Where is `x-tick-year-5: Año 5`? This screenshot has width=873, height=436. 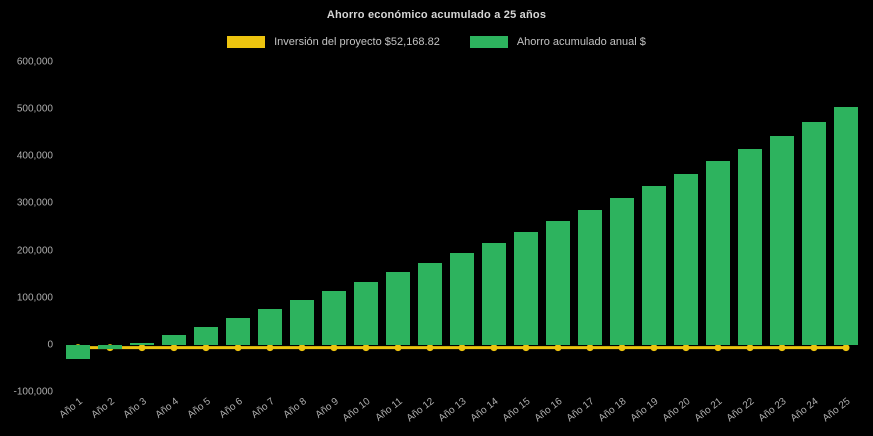 x-tick-year-5: Año 5 is located at coordinates (199, 408).